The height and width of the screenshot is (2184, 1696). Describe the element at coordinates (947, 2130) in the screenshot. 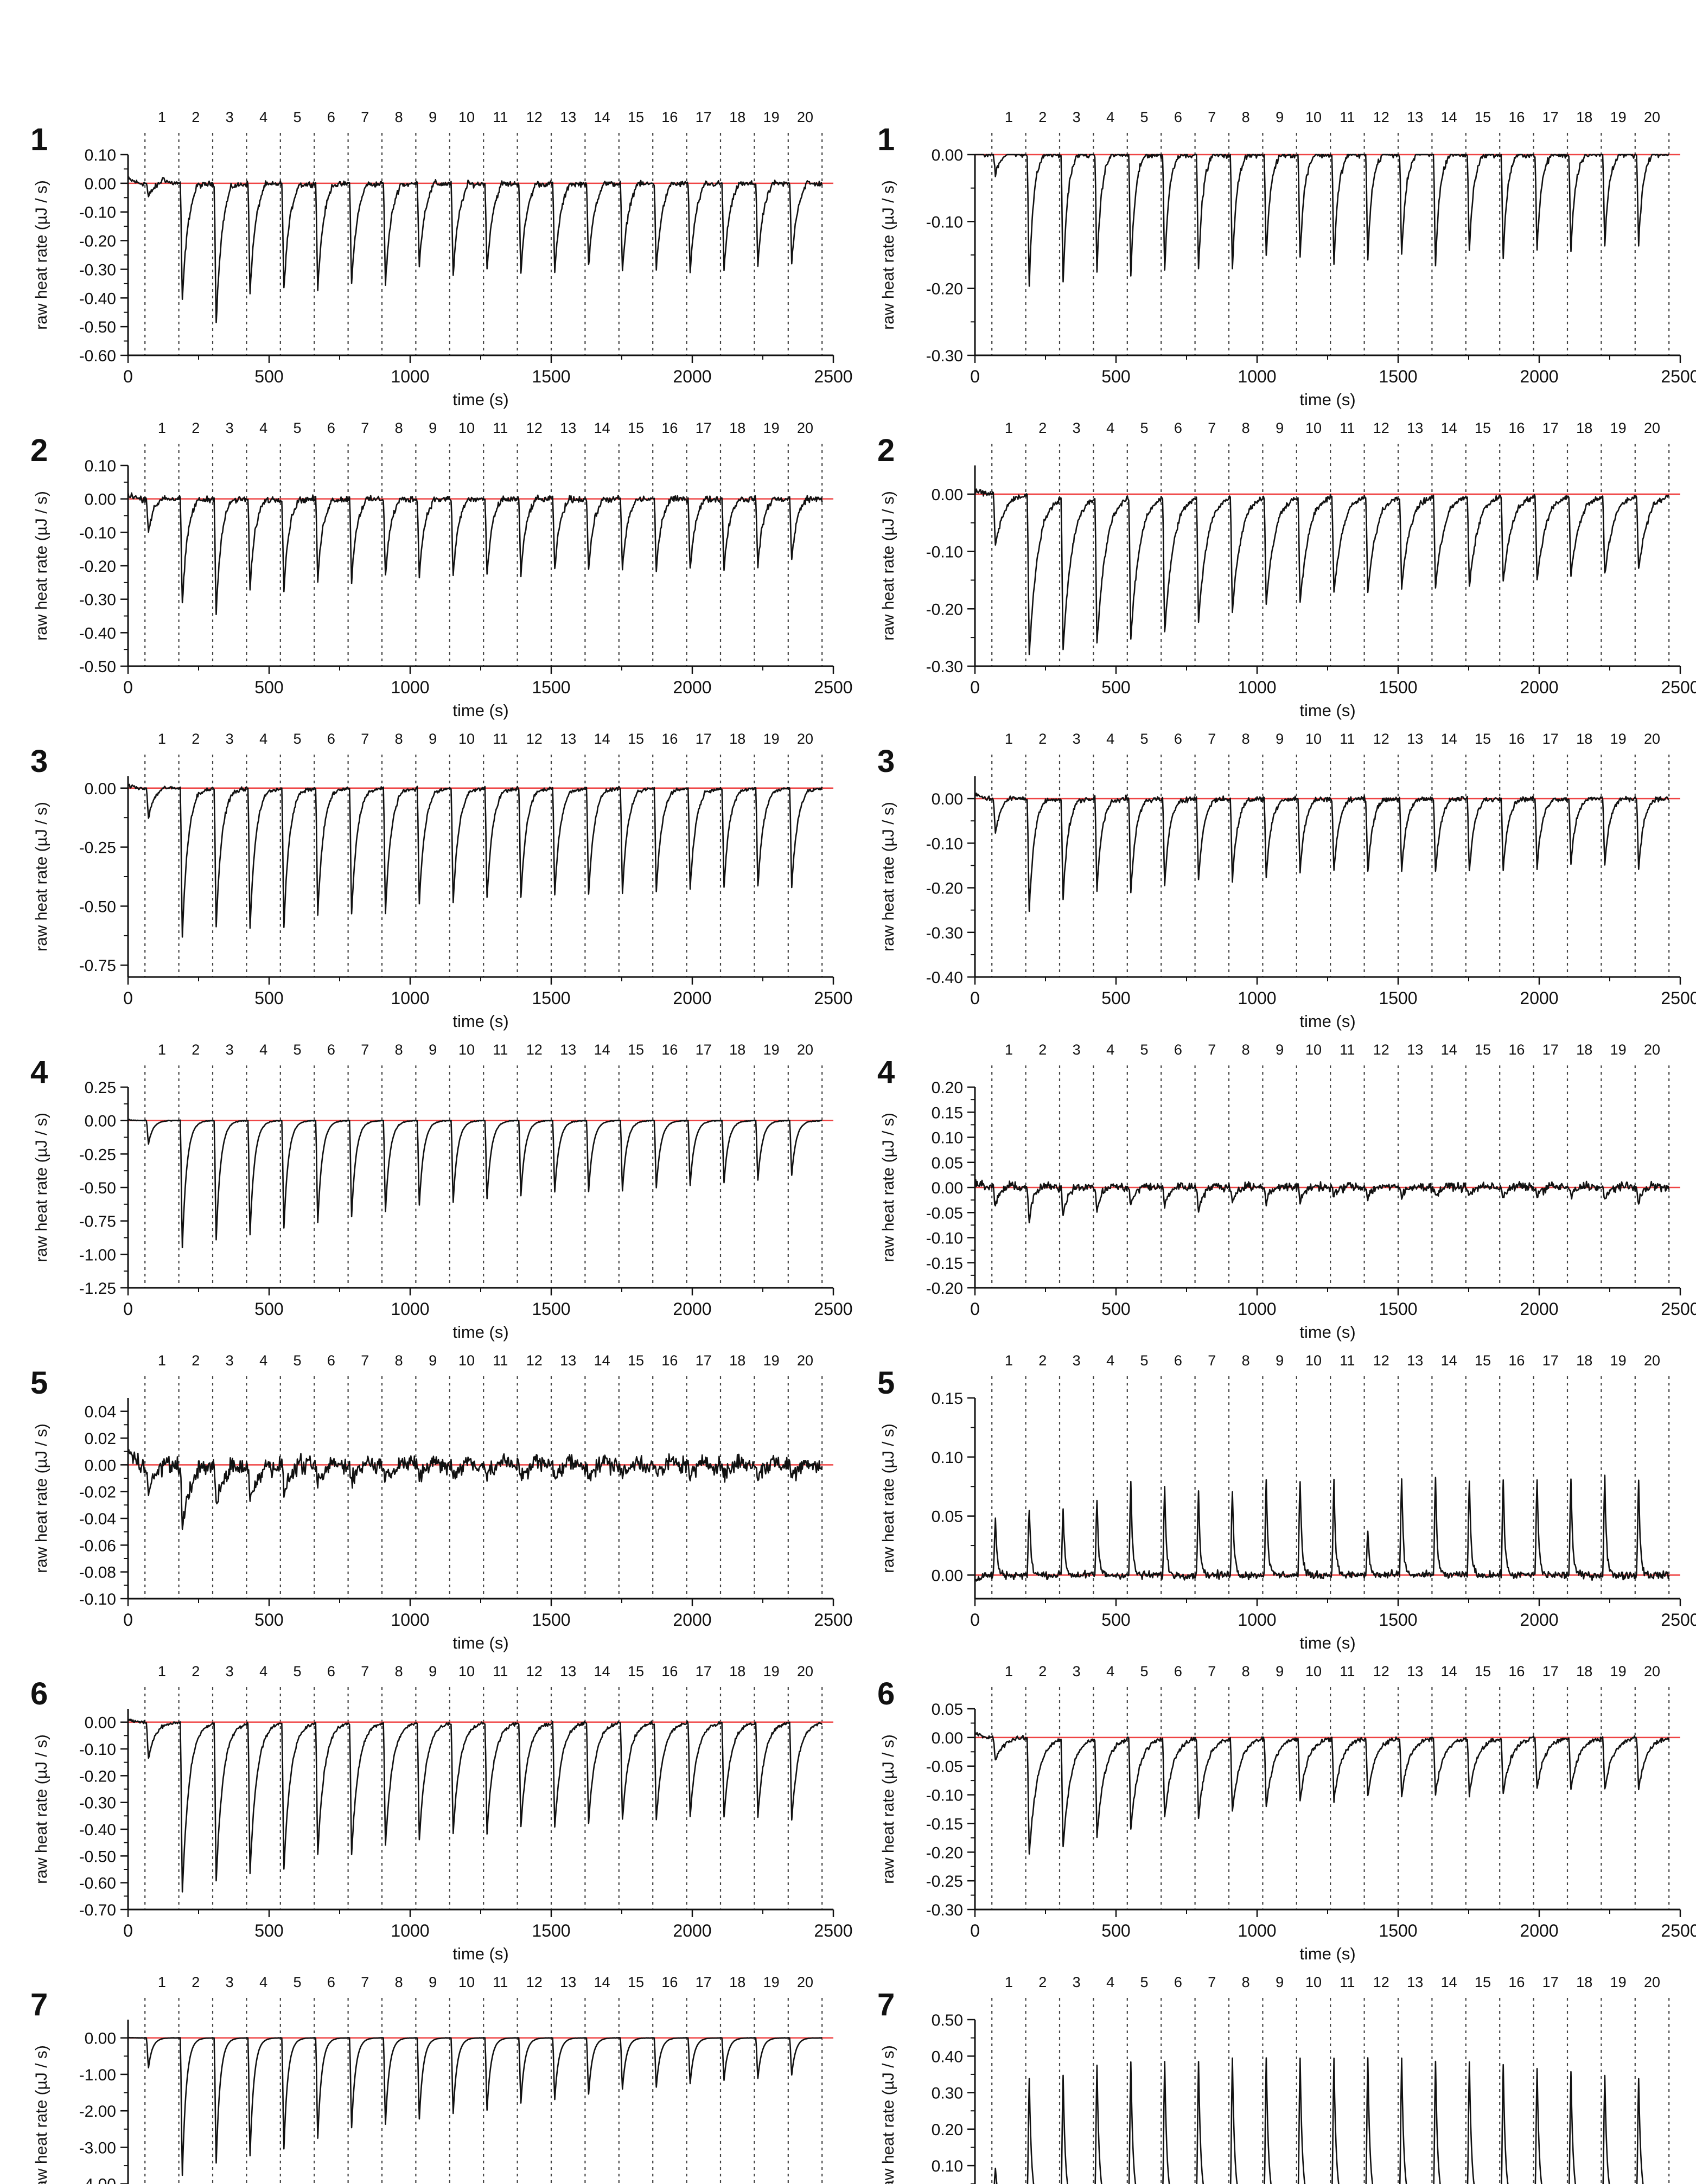

I see `y-tick-label: 0.20` at that location.